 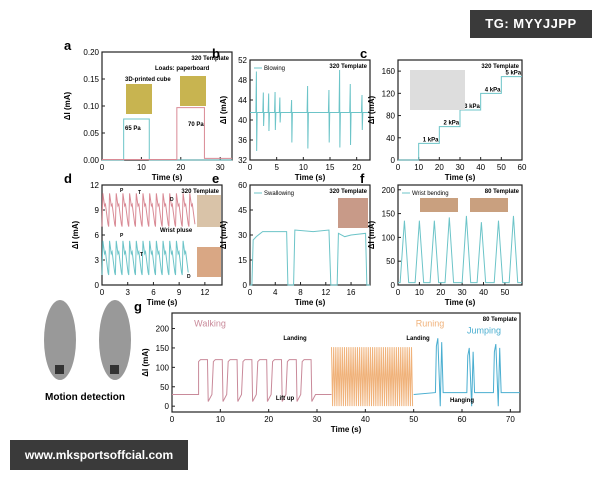 What do you see at coordinates (68, 178) in the screenshot?
I see `panel-letter: d` at bounding box center [68, 178].